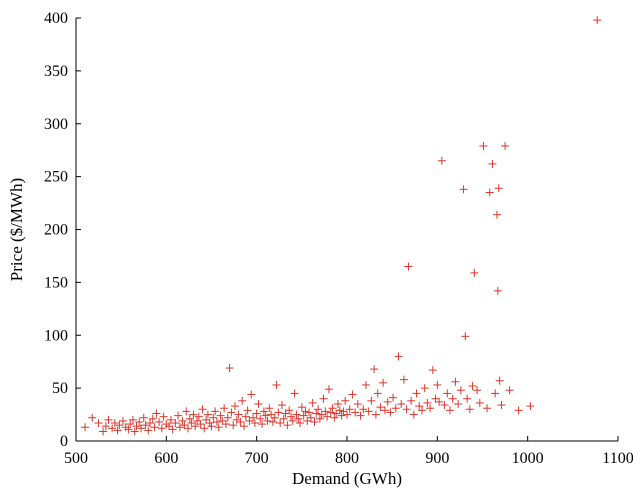 The height and width of the screenshot is (491, 633). I want to click on y-tick-label: 150, so click(56, 282).